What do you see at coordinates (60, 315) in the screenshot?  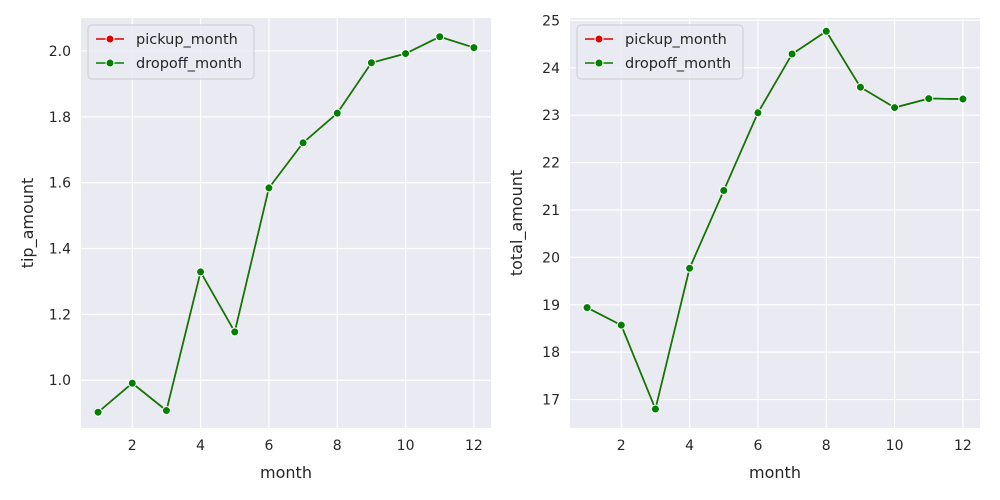 I see `y-tick-label: 1.2` at bounding box center [60, 315].